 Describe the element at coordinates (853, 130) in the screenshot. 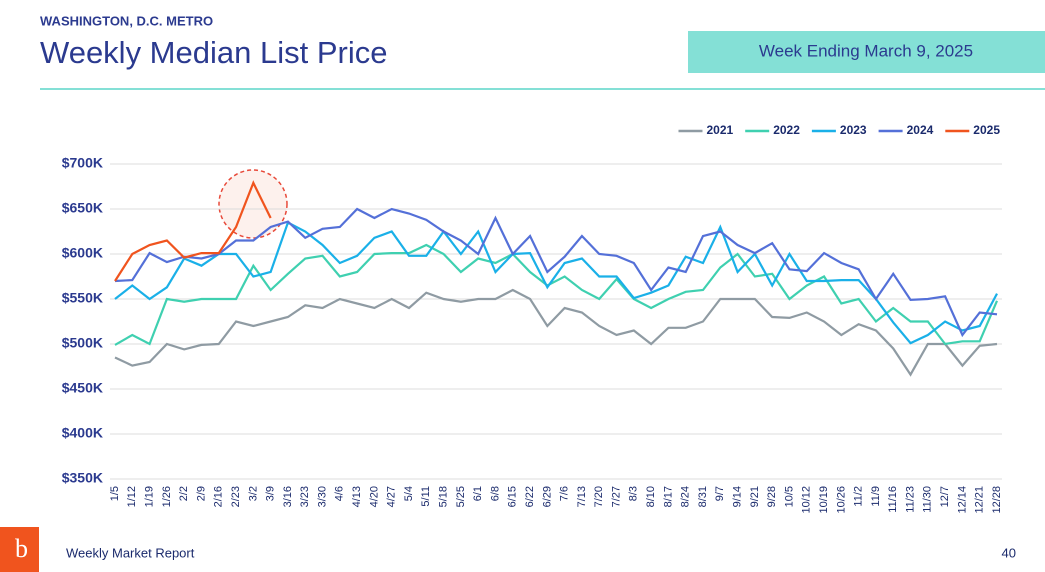

I see `legend-label: 2023` at that location.